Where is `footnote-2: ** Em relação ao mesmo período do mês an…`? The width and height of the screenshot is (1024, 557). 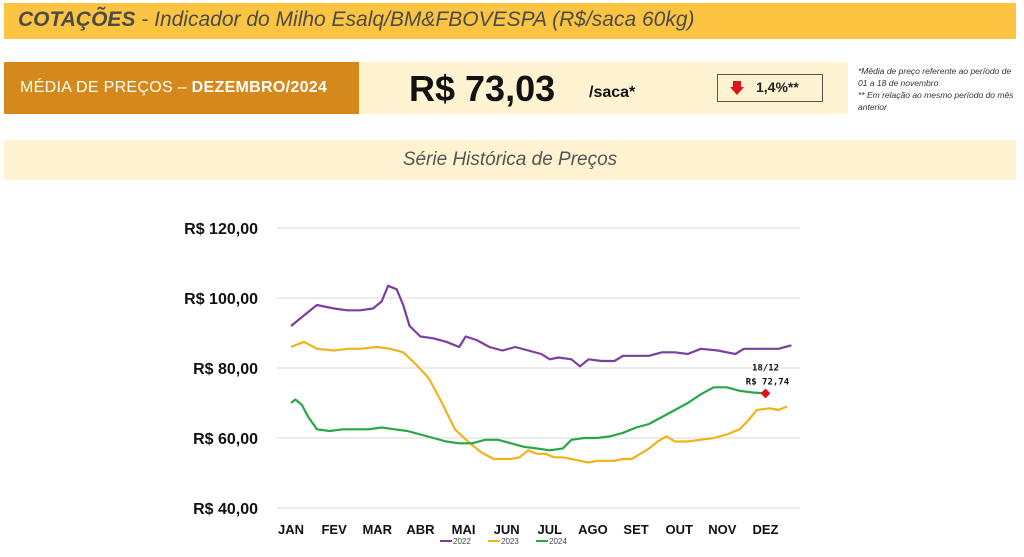 footnote-2: ** Em relação ao mesmo período do mês an… is located at coordinates (936, 101).